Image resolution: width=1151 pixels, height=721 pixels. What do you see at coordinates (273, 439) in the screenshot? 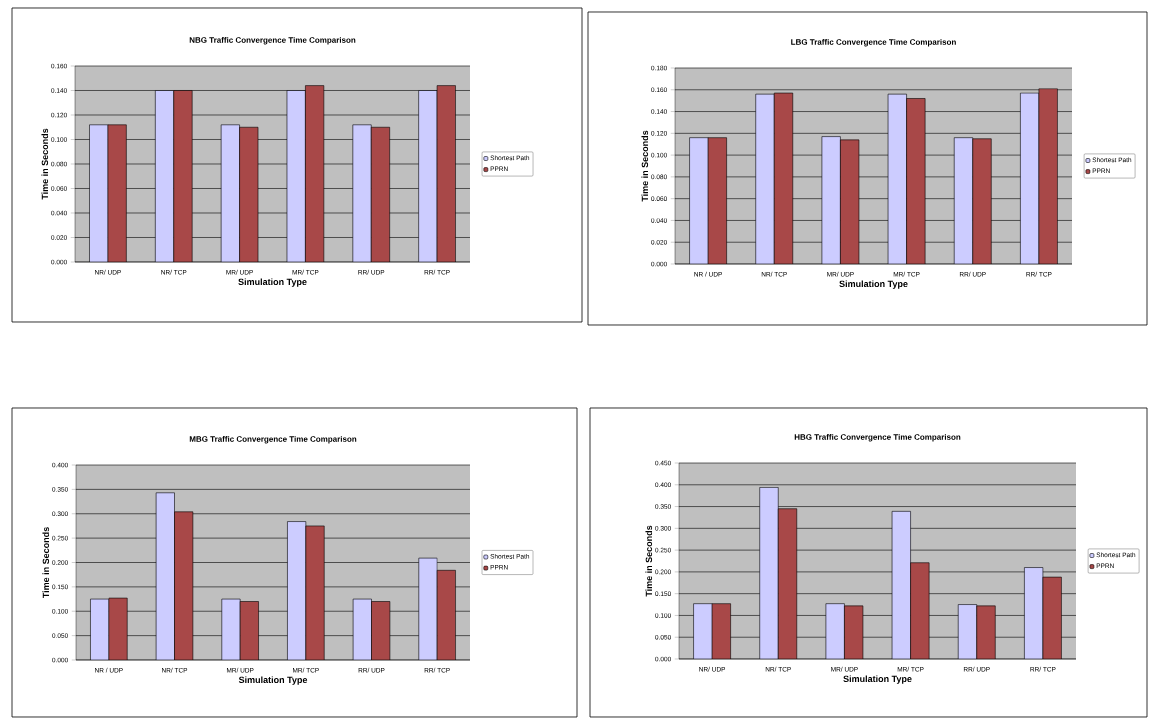
I see `chart-title: MBG Traffic Convergence Time Comparison` at bounding box center [273, 439].